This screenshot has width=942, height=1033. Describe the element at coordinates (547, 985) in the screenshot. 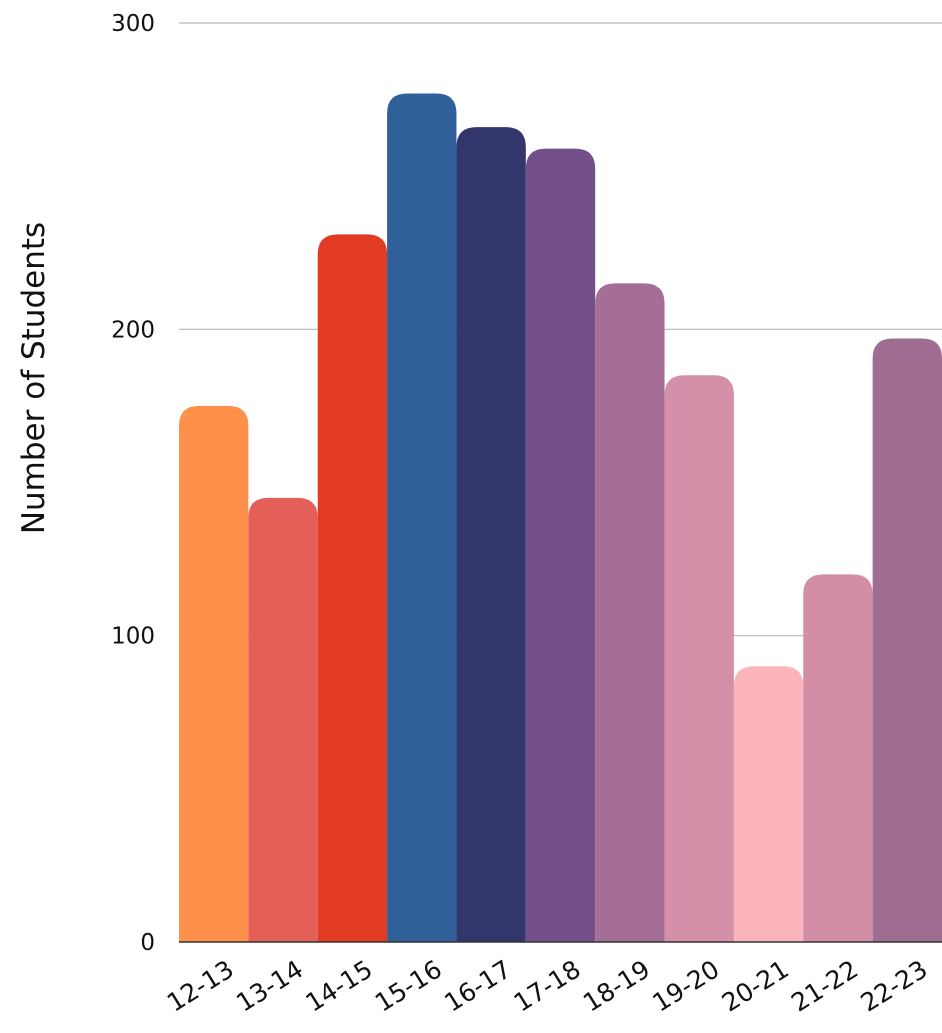

I see `x-tick-label: 17-18` at that location.